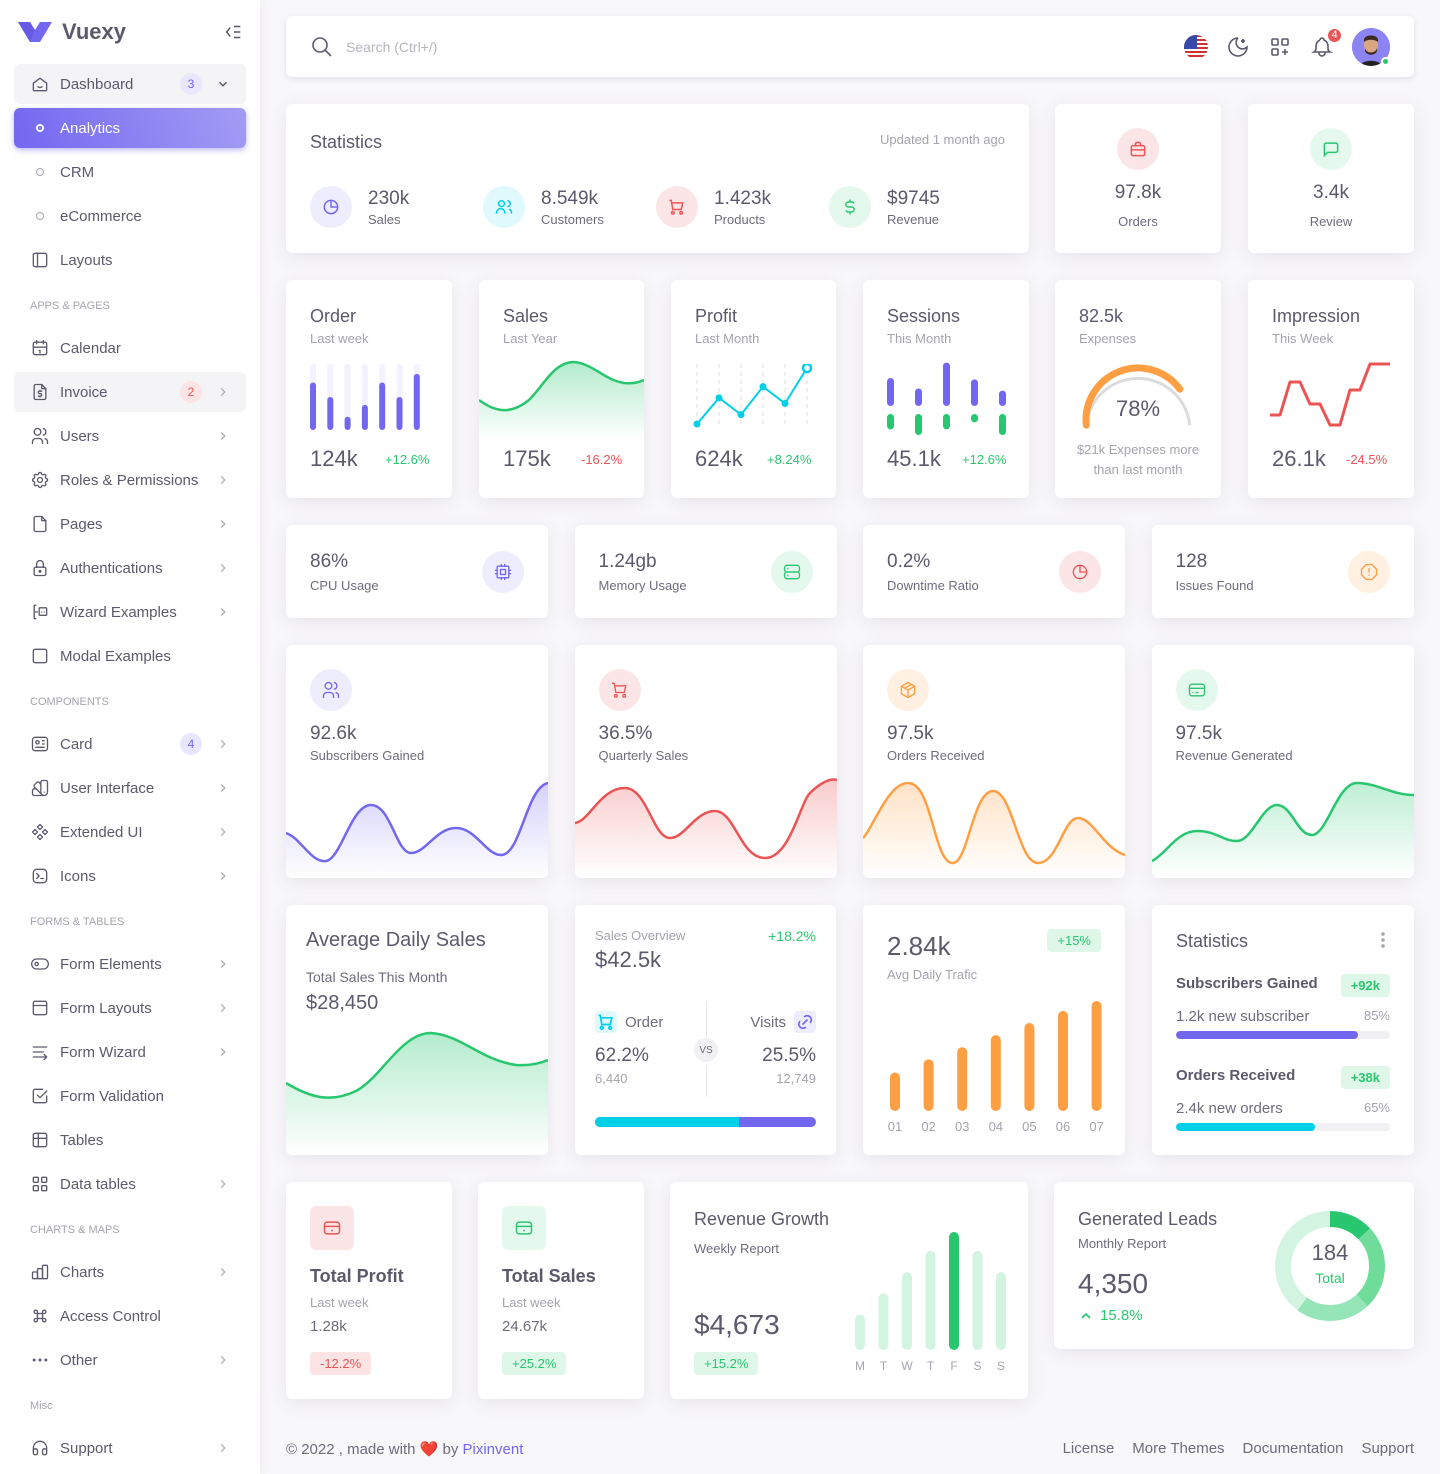  Describe the element at coordinates (910, 733) in the screenshot. I see `card-value: 97.5k` at that location.